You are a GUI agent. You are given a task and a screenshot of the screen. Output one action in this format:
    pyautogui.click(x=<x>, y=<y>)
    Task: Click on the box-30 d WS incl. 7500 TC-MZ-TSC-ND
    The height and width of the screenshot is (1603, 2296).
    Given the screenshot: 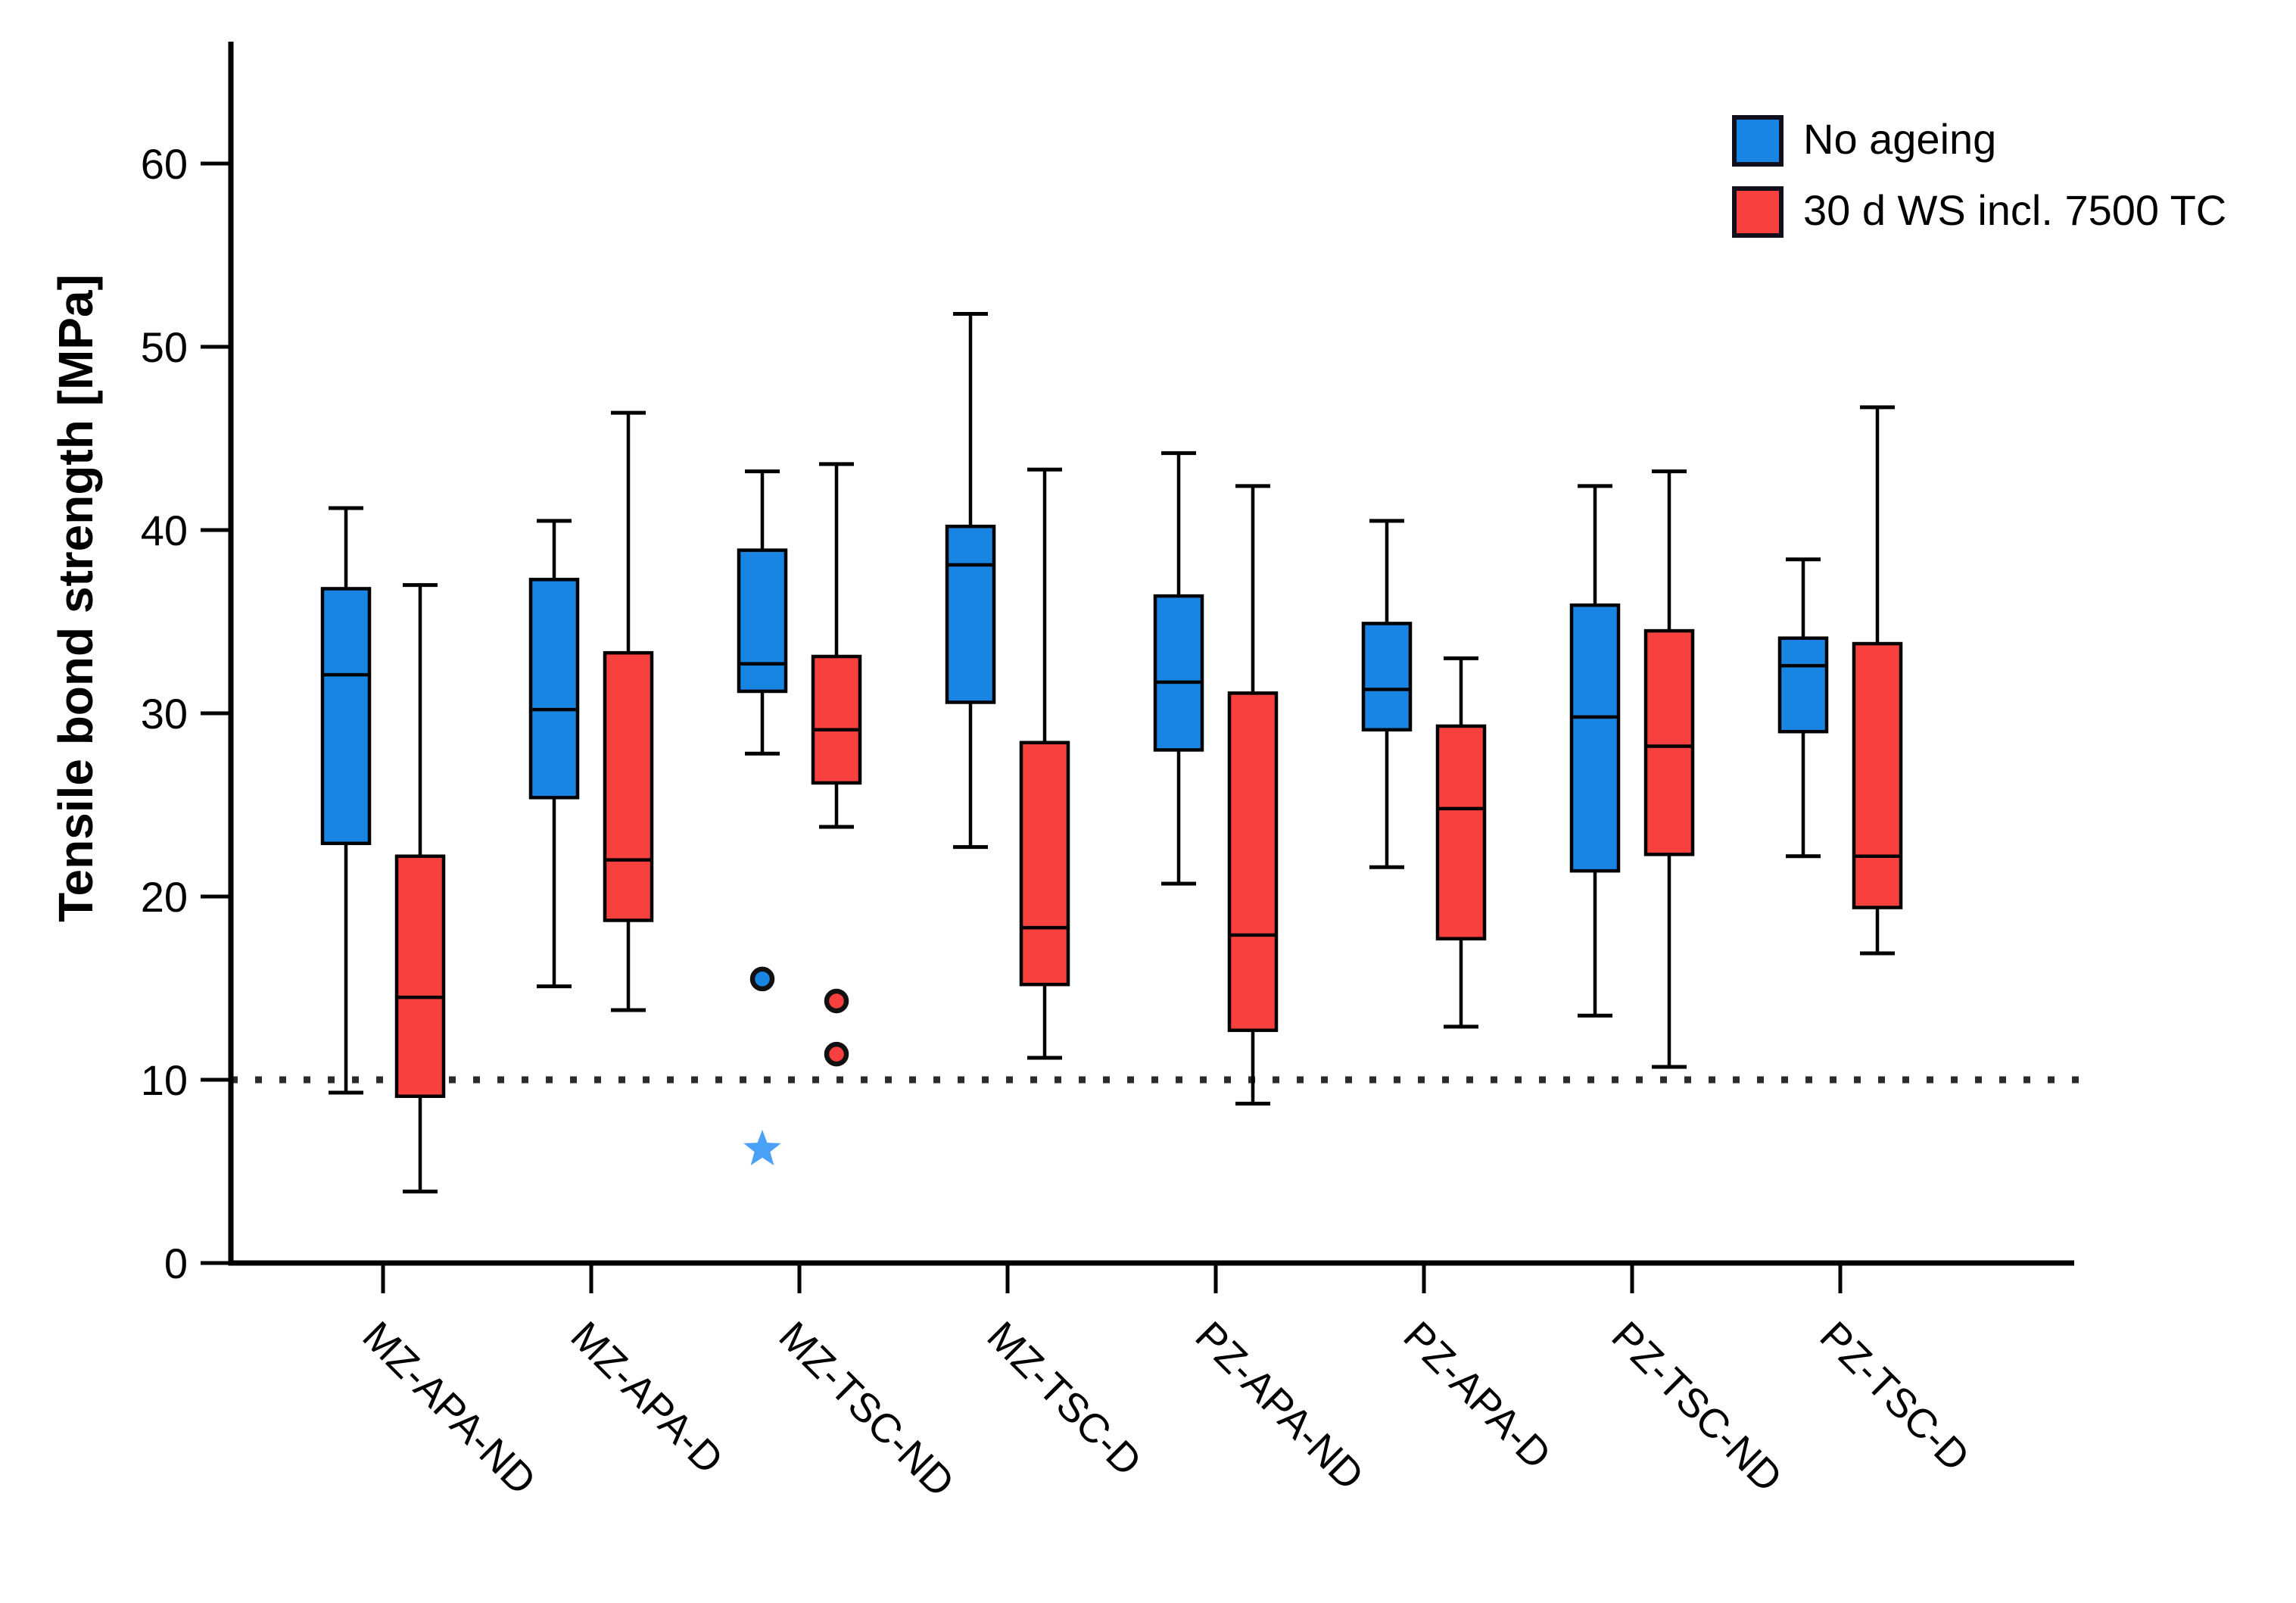 What is the action you would take?
    pyautogui.click(x=837, y=719)
    